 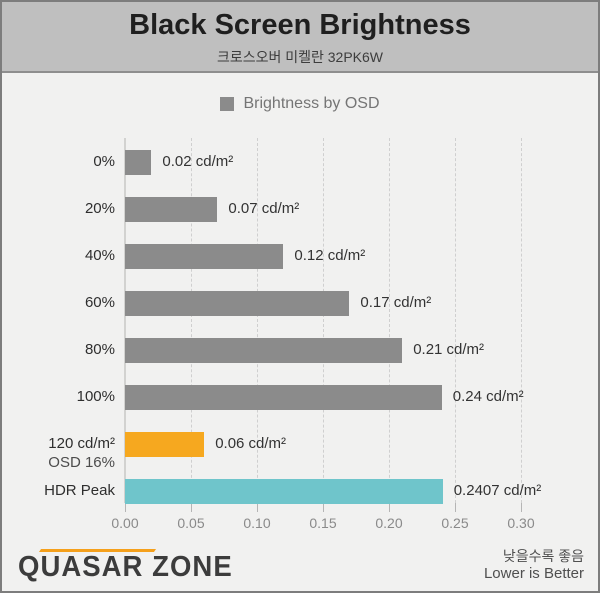 What do you see at coordinates (311, 103) in the screenshot?
I see `legend-label: Brightness by OSD` at bounding box center [311, 103].